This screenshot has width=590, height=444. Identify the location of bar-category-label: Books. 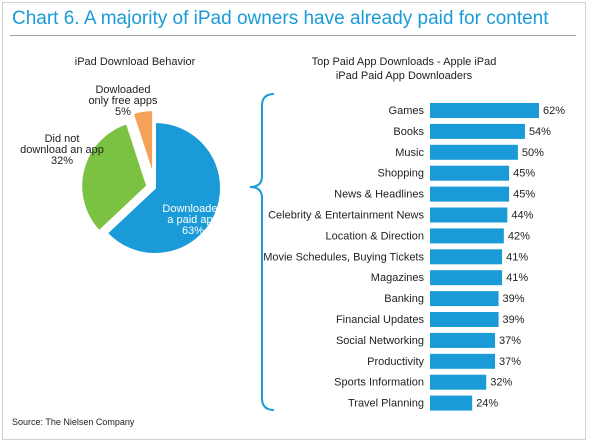
(408, 132).